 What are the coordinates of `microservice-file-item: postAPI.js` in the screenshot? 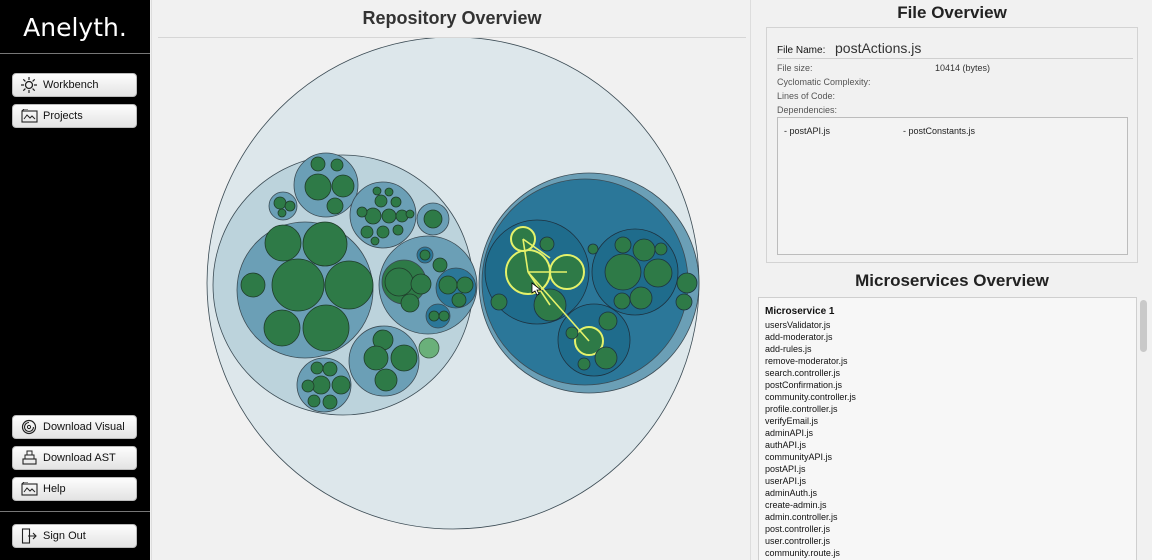 It's located at (785, 469).